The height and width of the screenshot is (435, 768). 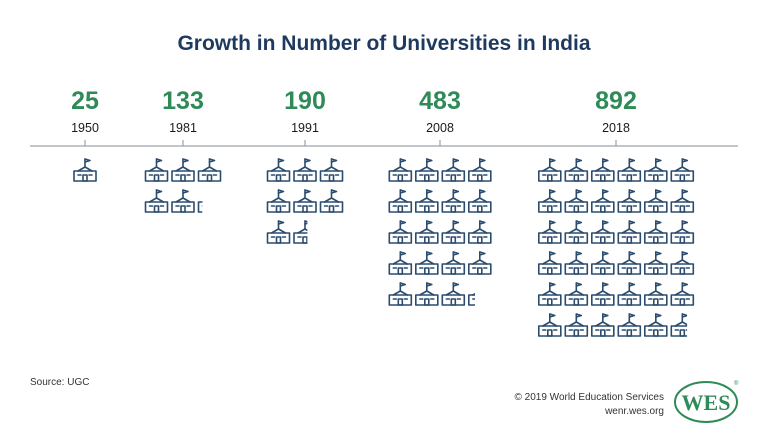 I want to click on year-label: 1950, so click(x=85, y=128).